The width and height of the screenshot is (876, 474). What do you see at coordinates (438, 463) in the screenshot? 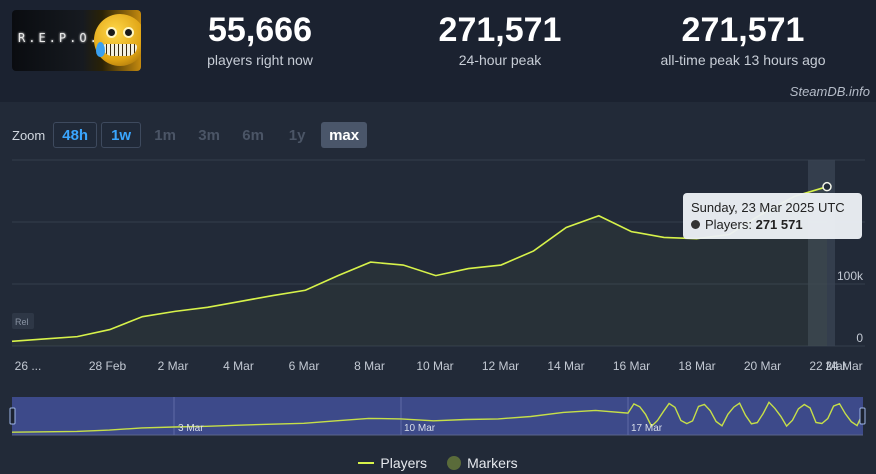
I see `chart-legend: Players Markers` at bounding box center [438, 463].